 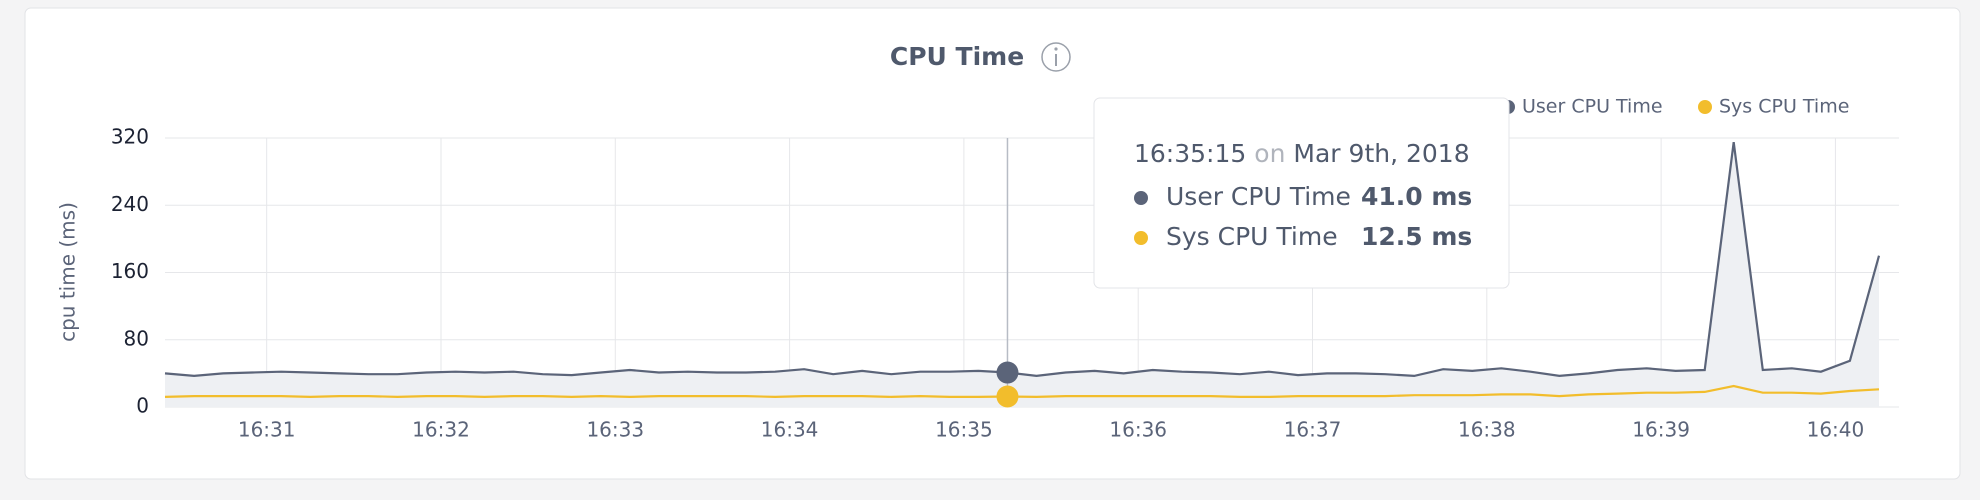 What do you see at coordinates (1138, 430) in the screenshot?
I see `x-tick-label: 16:36` at bounding box center [1138, 430].